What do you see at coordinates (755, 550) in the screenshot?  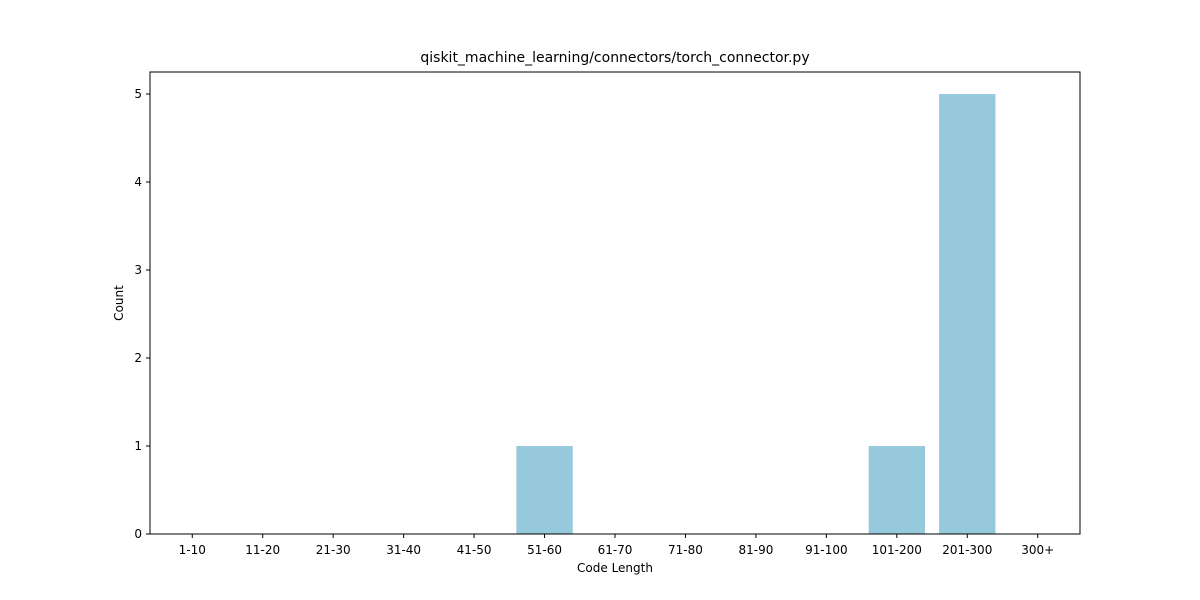 I see `x-tick-label: 81-90` at bounding box center [755, 550].